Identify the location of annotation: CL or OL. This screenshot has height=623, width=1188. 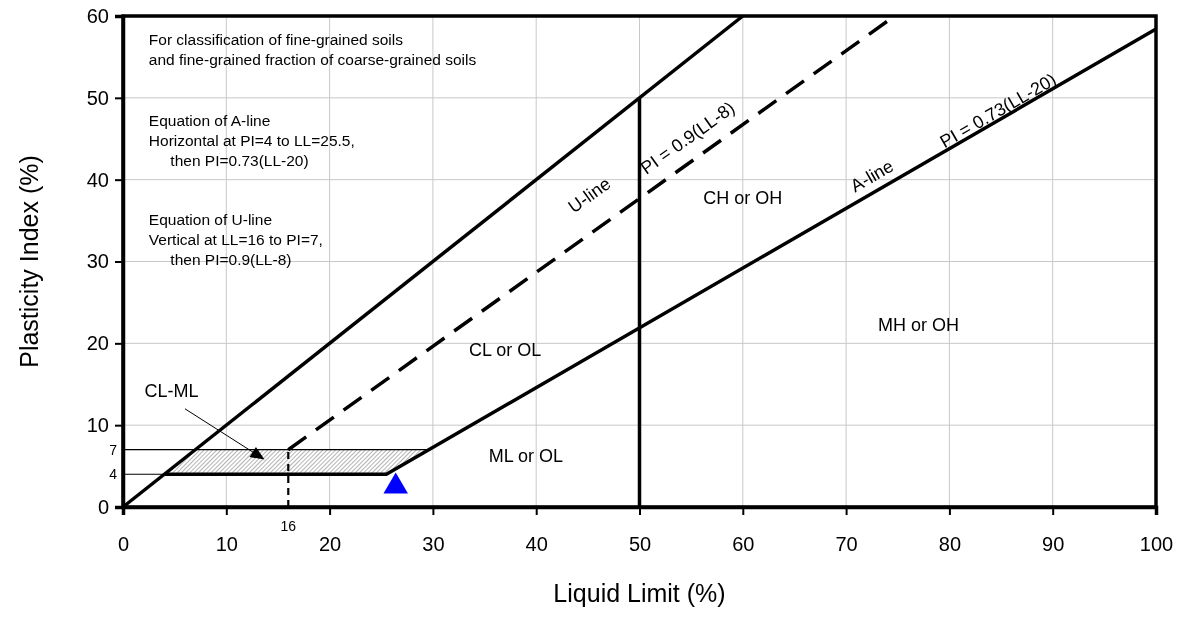
(505, 349).